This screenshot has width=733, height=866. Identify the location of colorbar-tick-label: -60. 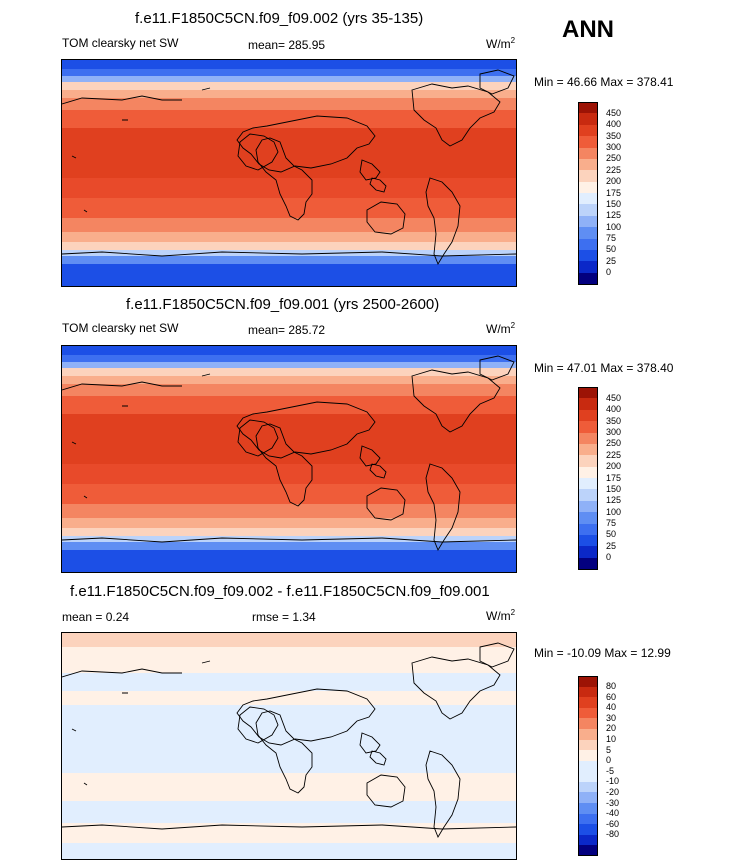
(613, 823).